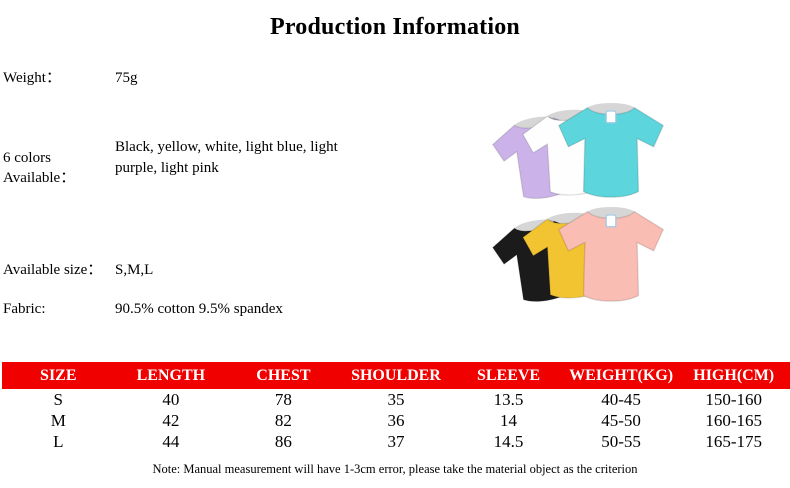 Image resolution: width=790 pixels, height=488 pixels. Describe the element at coordinates (134, 270) in the screenshot. I see `spec-value-size: S,M,L` at that location.